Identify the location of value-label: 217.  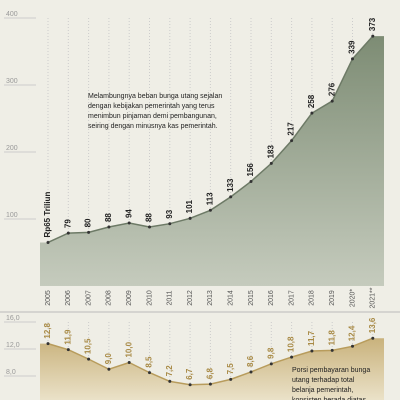
(291, 129).